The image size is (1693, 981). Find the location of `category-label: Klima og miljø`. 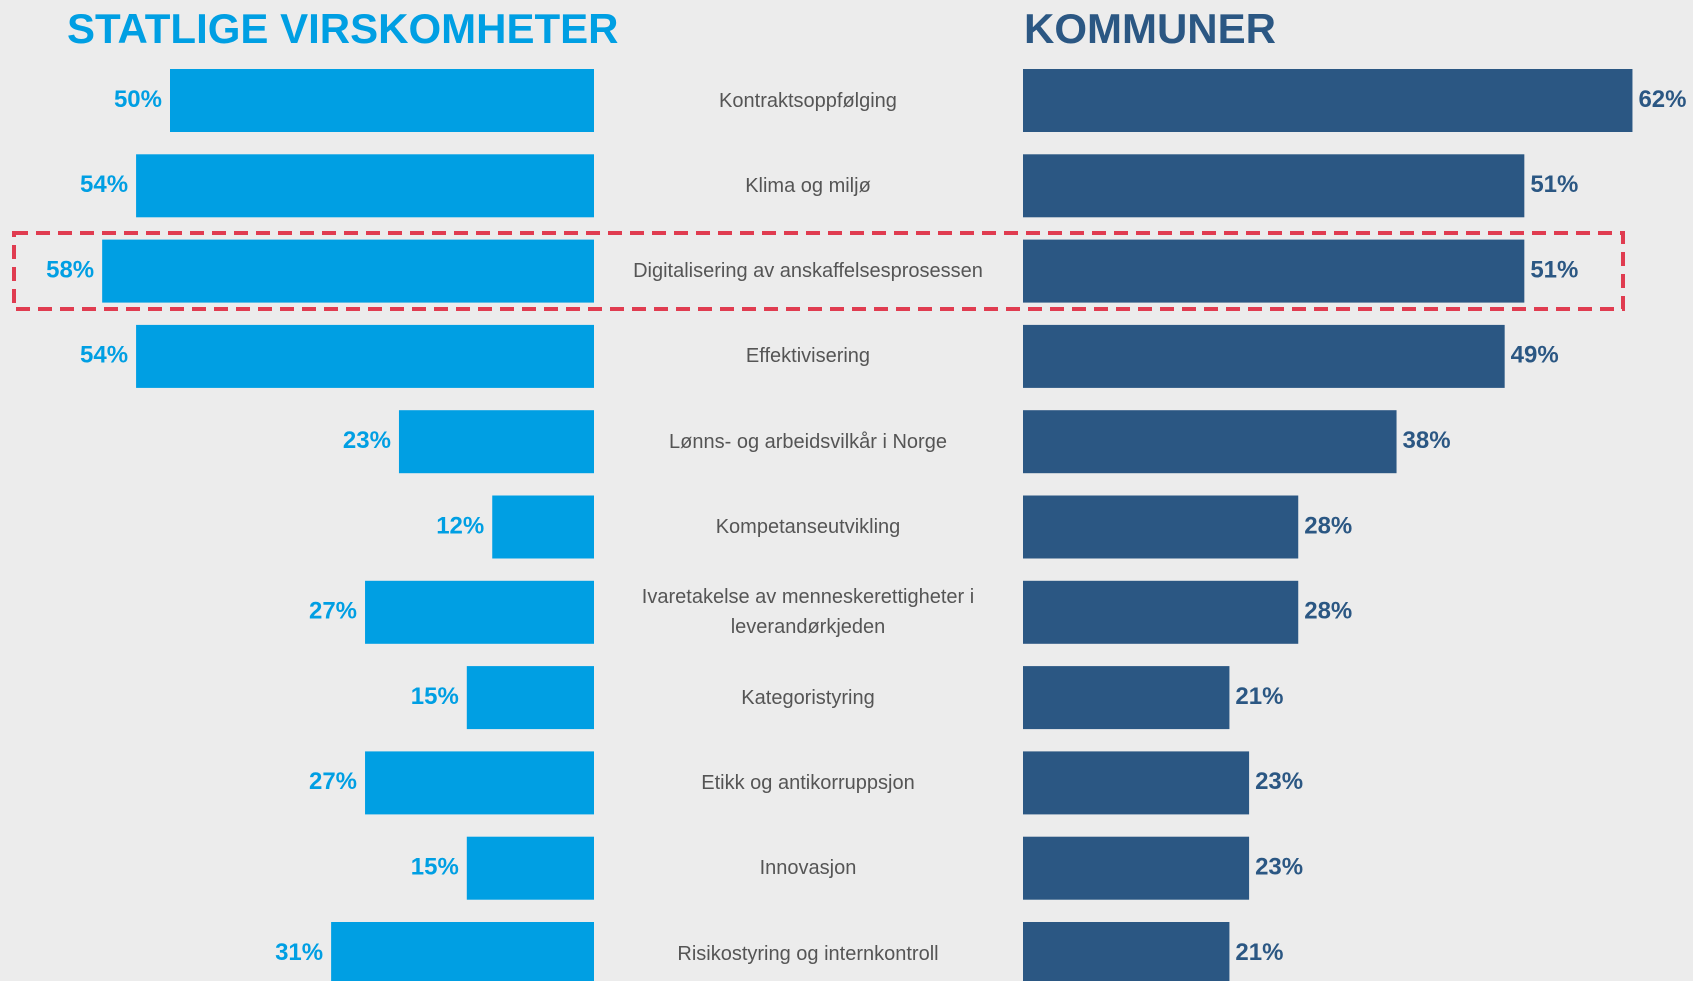

category-label: Klima og miljø is located at coordinates (808, 185).